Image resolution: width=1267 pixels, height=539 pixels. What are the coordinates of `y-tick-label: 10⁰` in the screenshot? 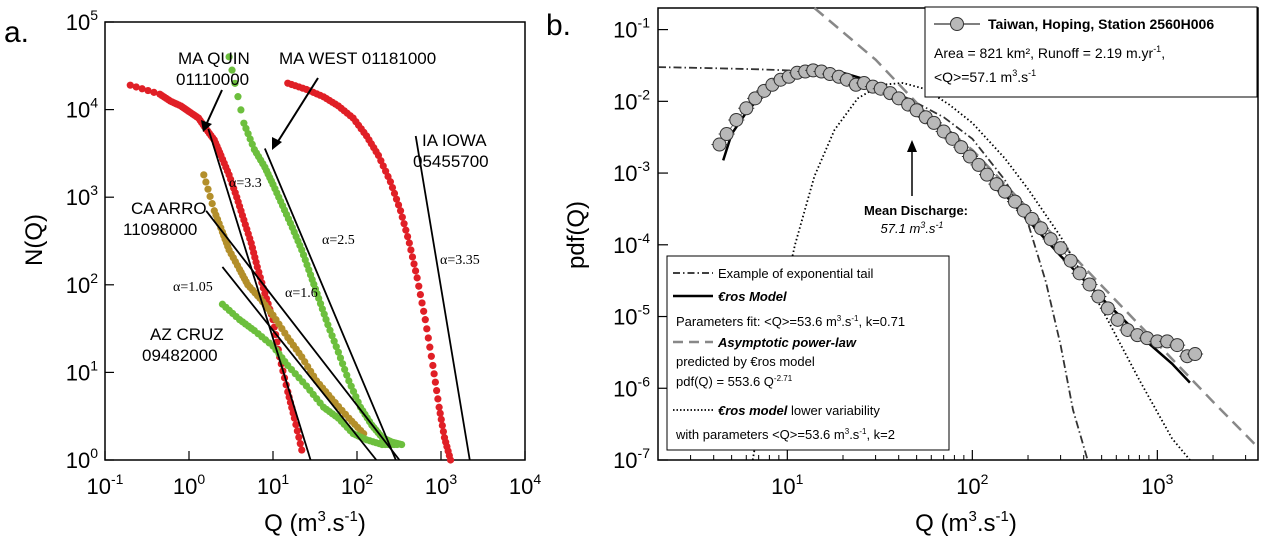 It's located at (82, 459).